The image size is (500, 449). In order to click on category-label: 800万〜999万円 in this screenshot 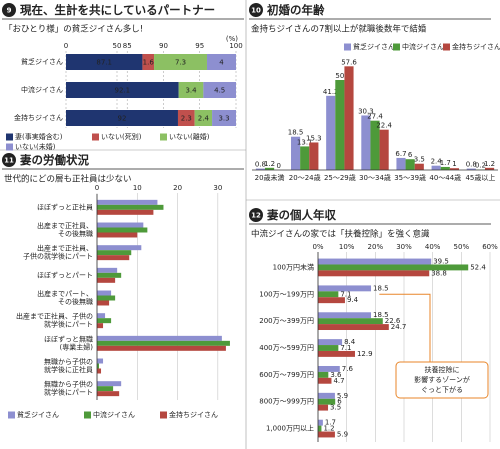, I will do `click(286, 402)`.